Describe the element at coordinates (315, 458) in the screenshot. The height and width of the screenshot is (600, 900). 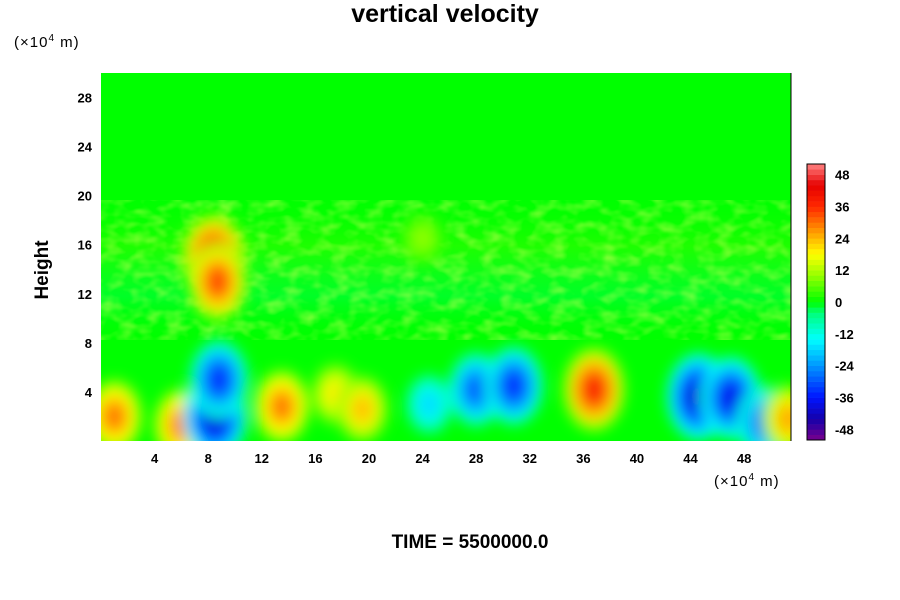
I see `x-tick-label: 16` at that location.